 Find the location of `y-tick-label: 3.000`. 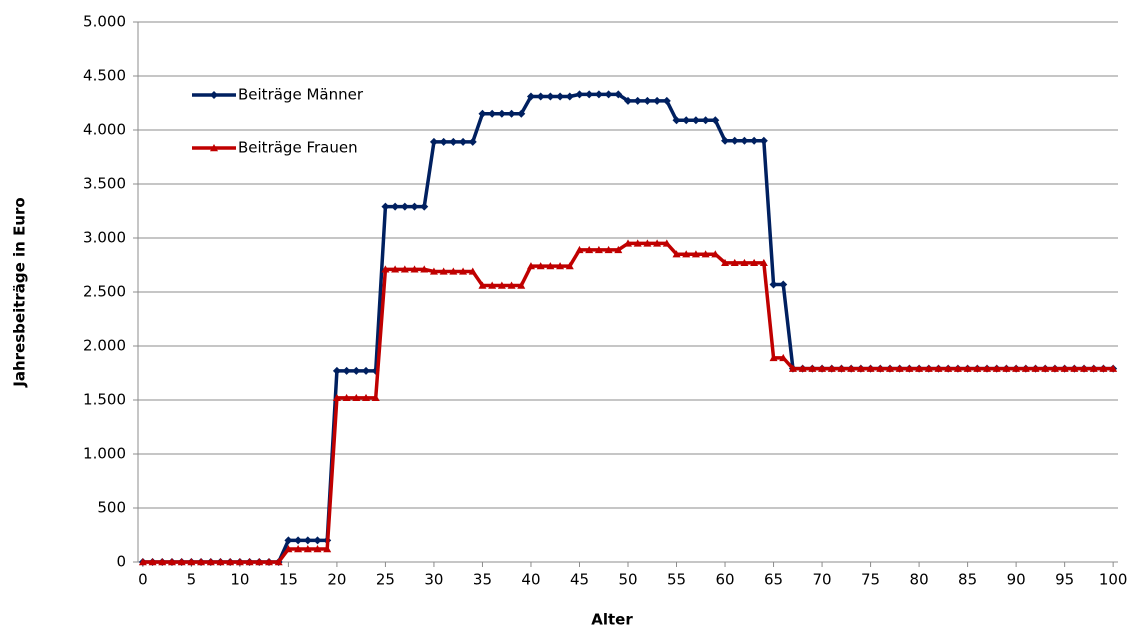

y-tick-label: 3.000 is located at coordinates (104, 238).